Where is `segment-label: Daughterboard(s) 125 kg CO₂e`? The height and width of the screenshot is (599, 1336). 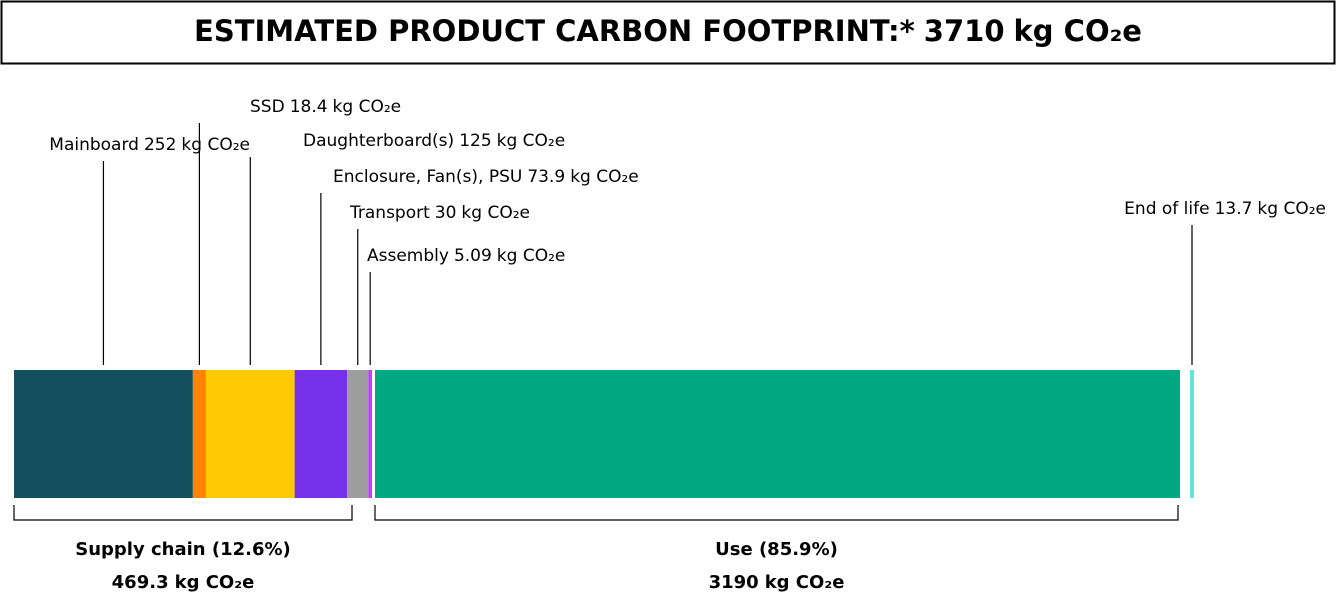 segment-label: Daughterboard(s) 125 kg CO₂e is located at coordinates (434, 141).